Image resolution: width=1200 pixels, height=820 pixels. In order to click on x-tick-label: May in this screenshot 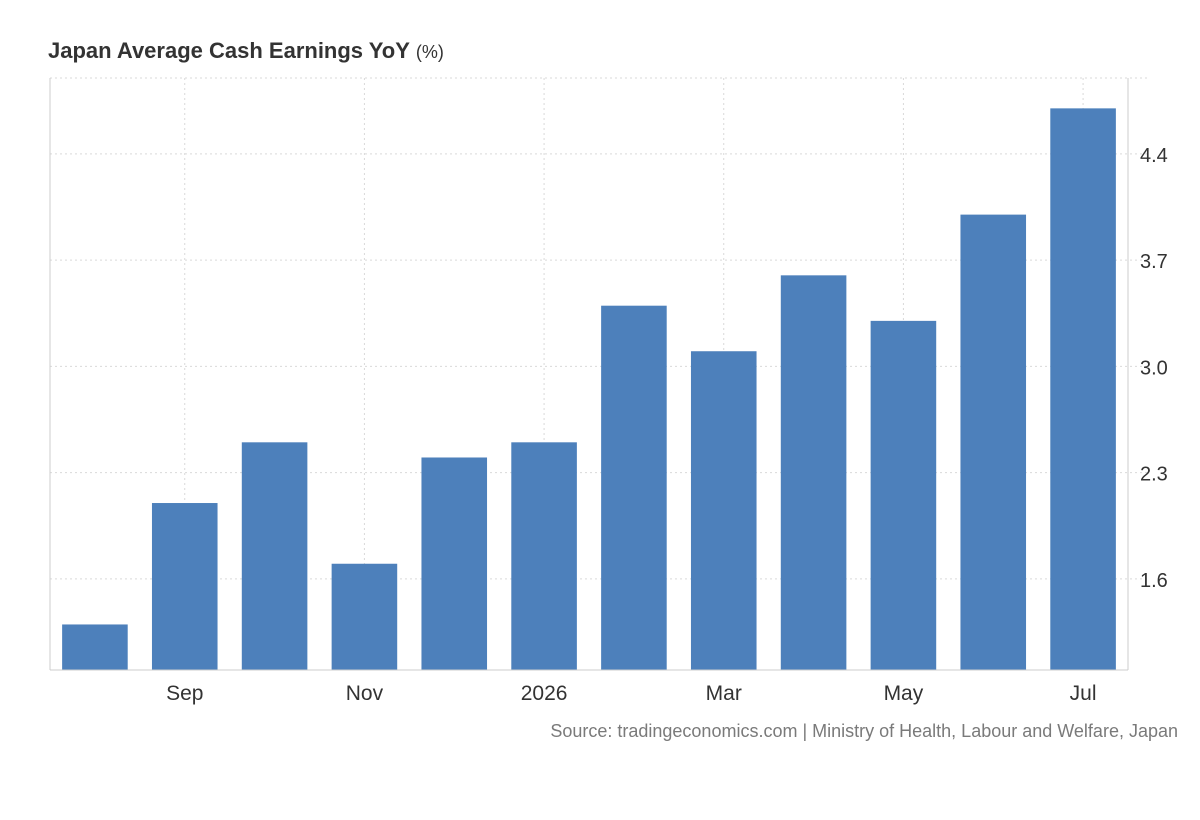, I will do `click(904, 693)`.